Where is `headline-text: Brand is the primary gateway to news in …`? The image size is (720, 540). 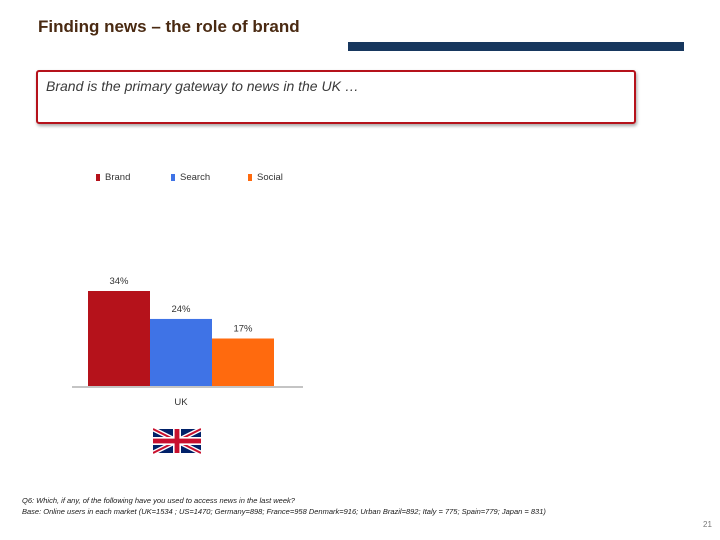
headline-text: Brand is the primary gateway to news in … is located at coordinates (202, 86).